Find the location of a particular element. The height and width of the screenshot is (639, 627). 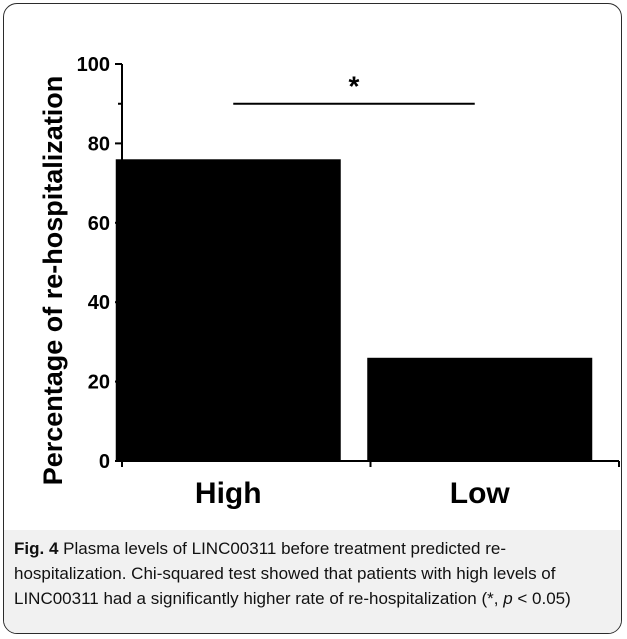

y-tick-label: 80 is located at coordinates (99, 144).